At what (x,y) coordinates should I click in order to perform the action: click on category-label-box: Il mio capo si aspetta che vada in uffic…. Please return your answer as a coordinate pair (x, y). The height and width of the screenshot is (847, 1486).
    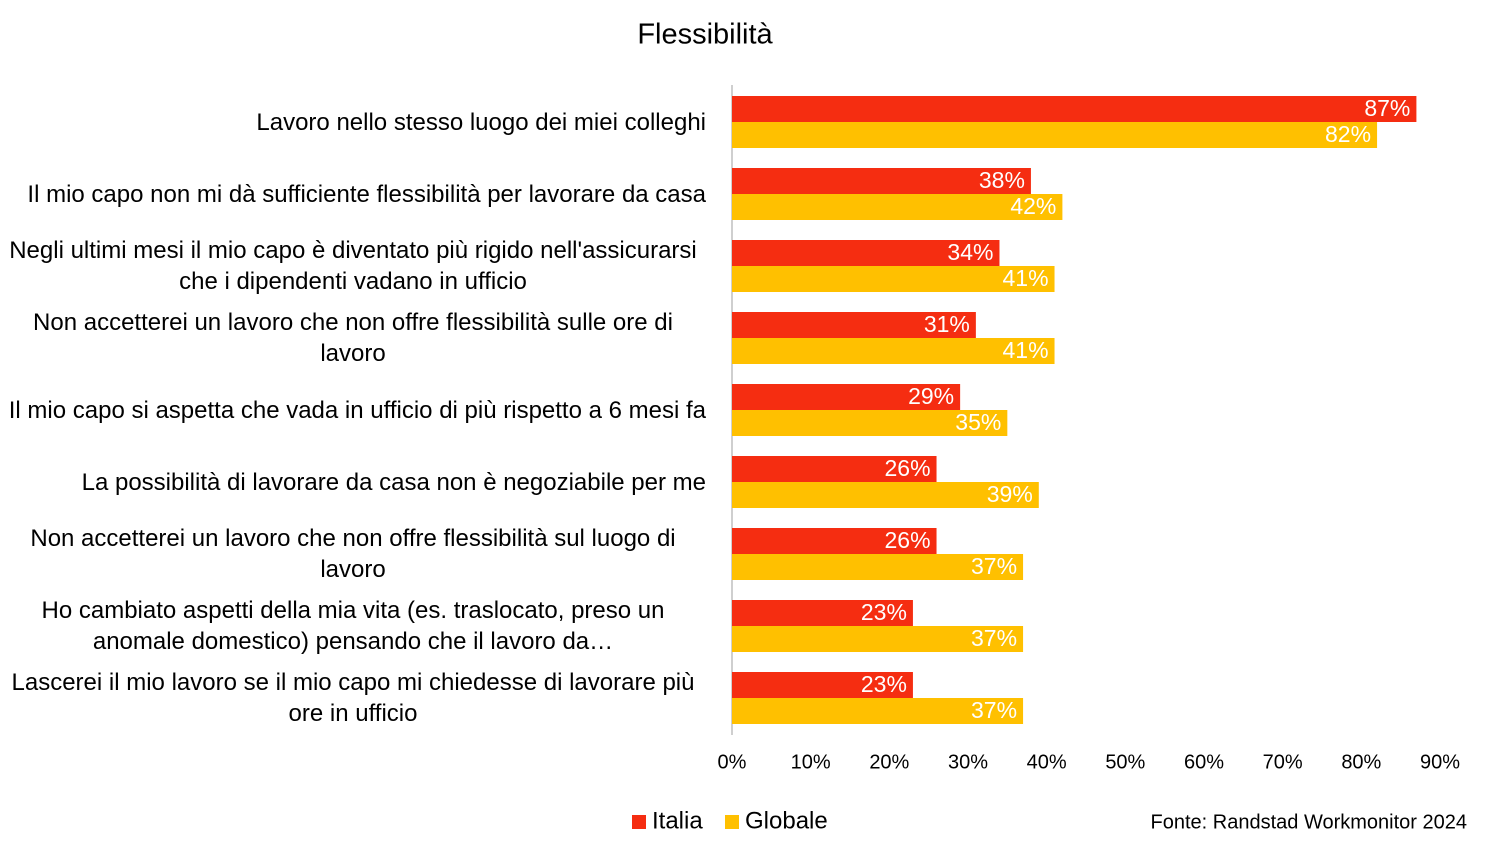
    Looking at the image, I should click on (353, 410).